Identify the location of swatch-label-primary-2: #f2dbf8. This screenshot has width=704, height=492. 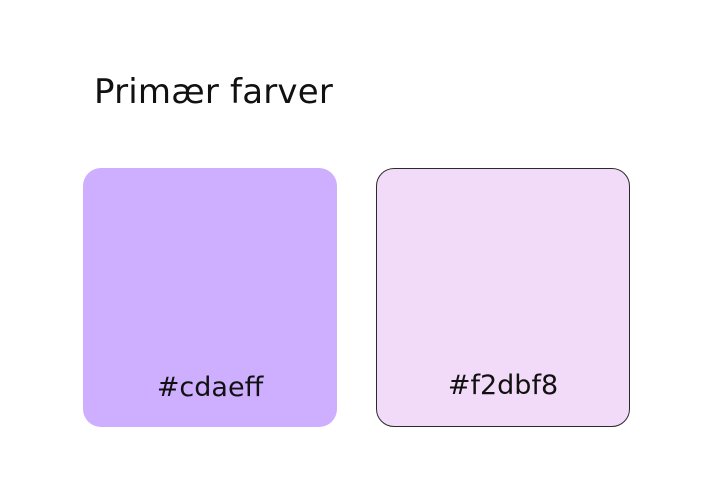
(503, 385).